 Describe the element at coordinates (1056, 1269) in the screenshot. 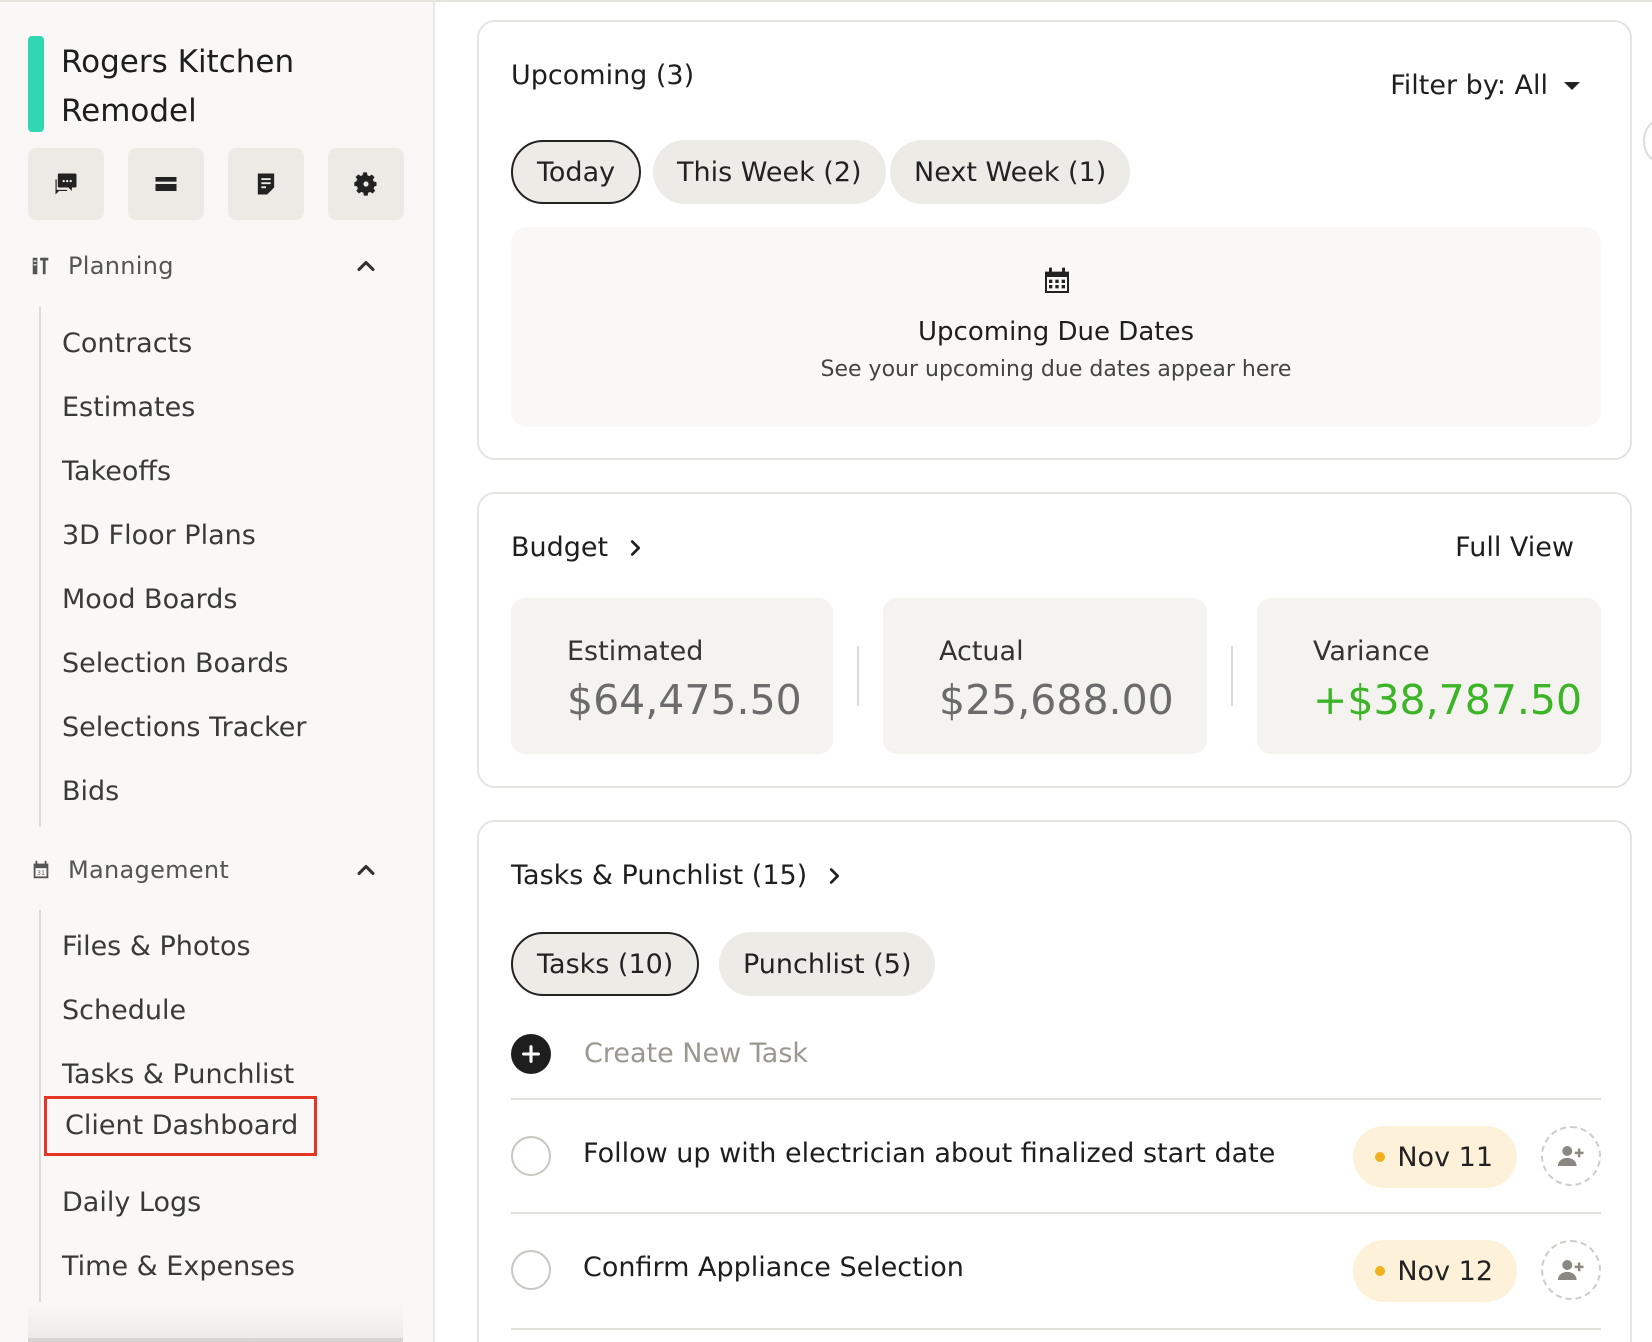

I see `task-row: Confirm Appliance Selection Nov 12` at that location.